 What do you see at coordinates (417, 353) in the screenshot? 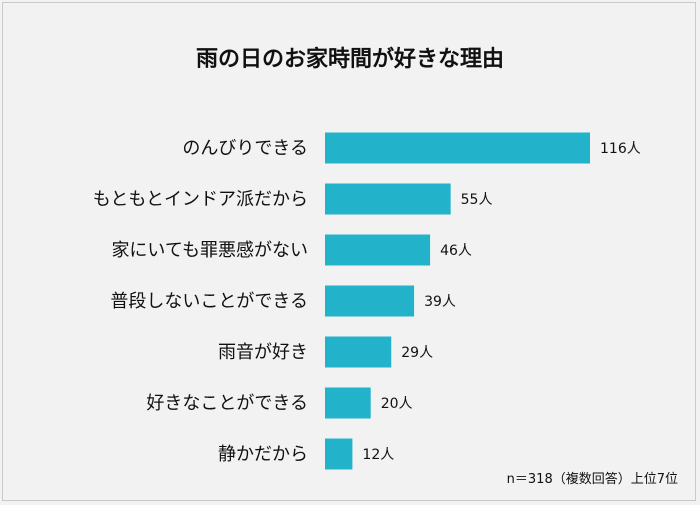
I see `value-label-5: 29人` at bounding box center [417, 353].